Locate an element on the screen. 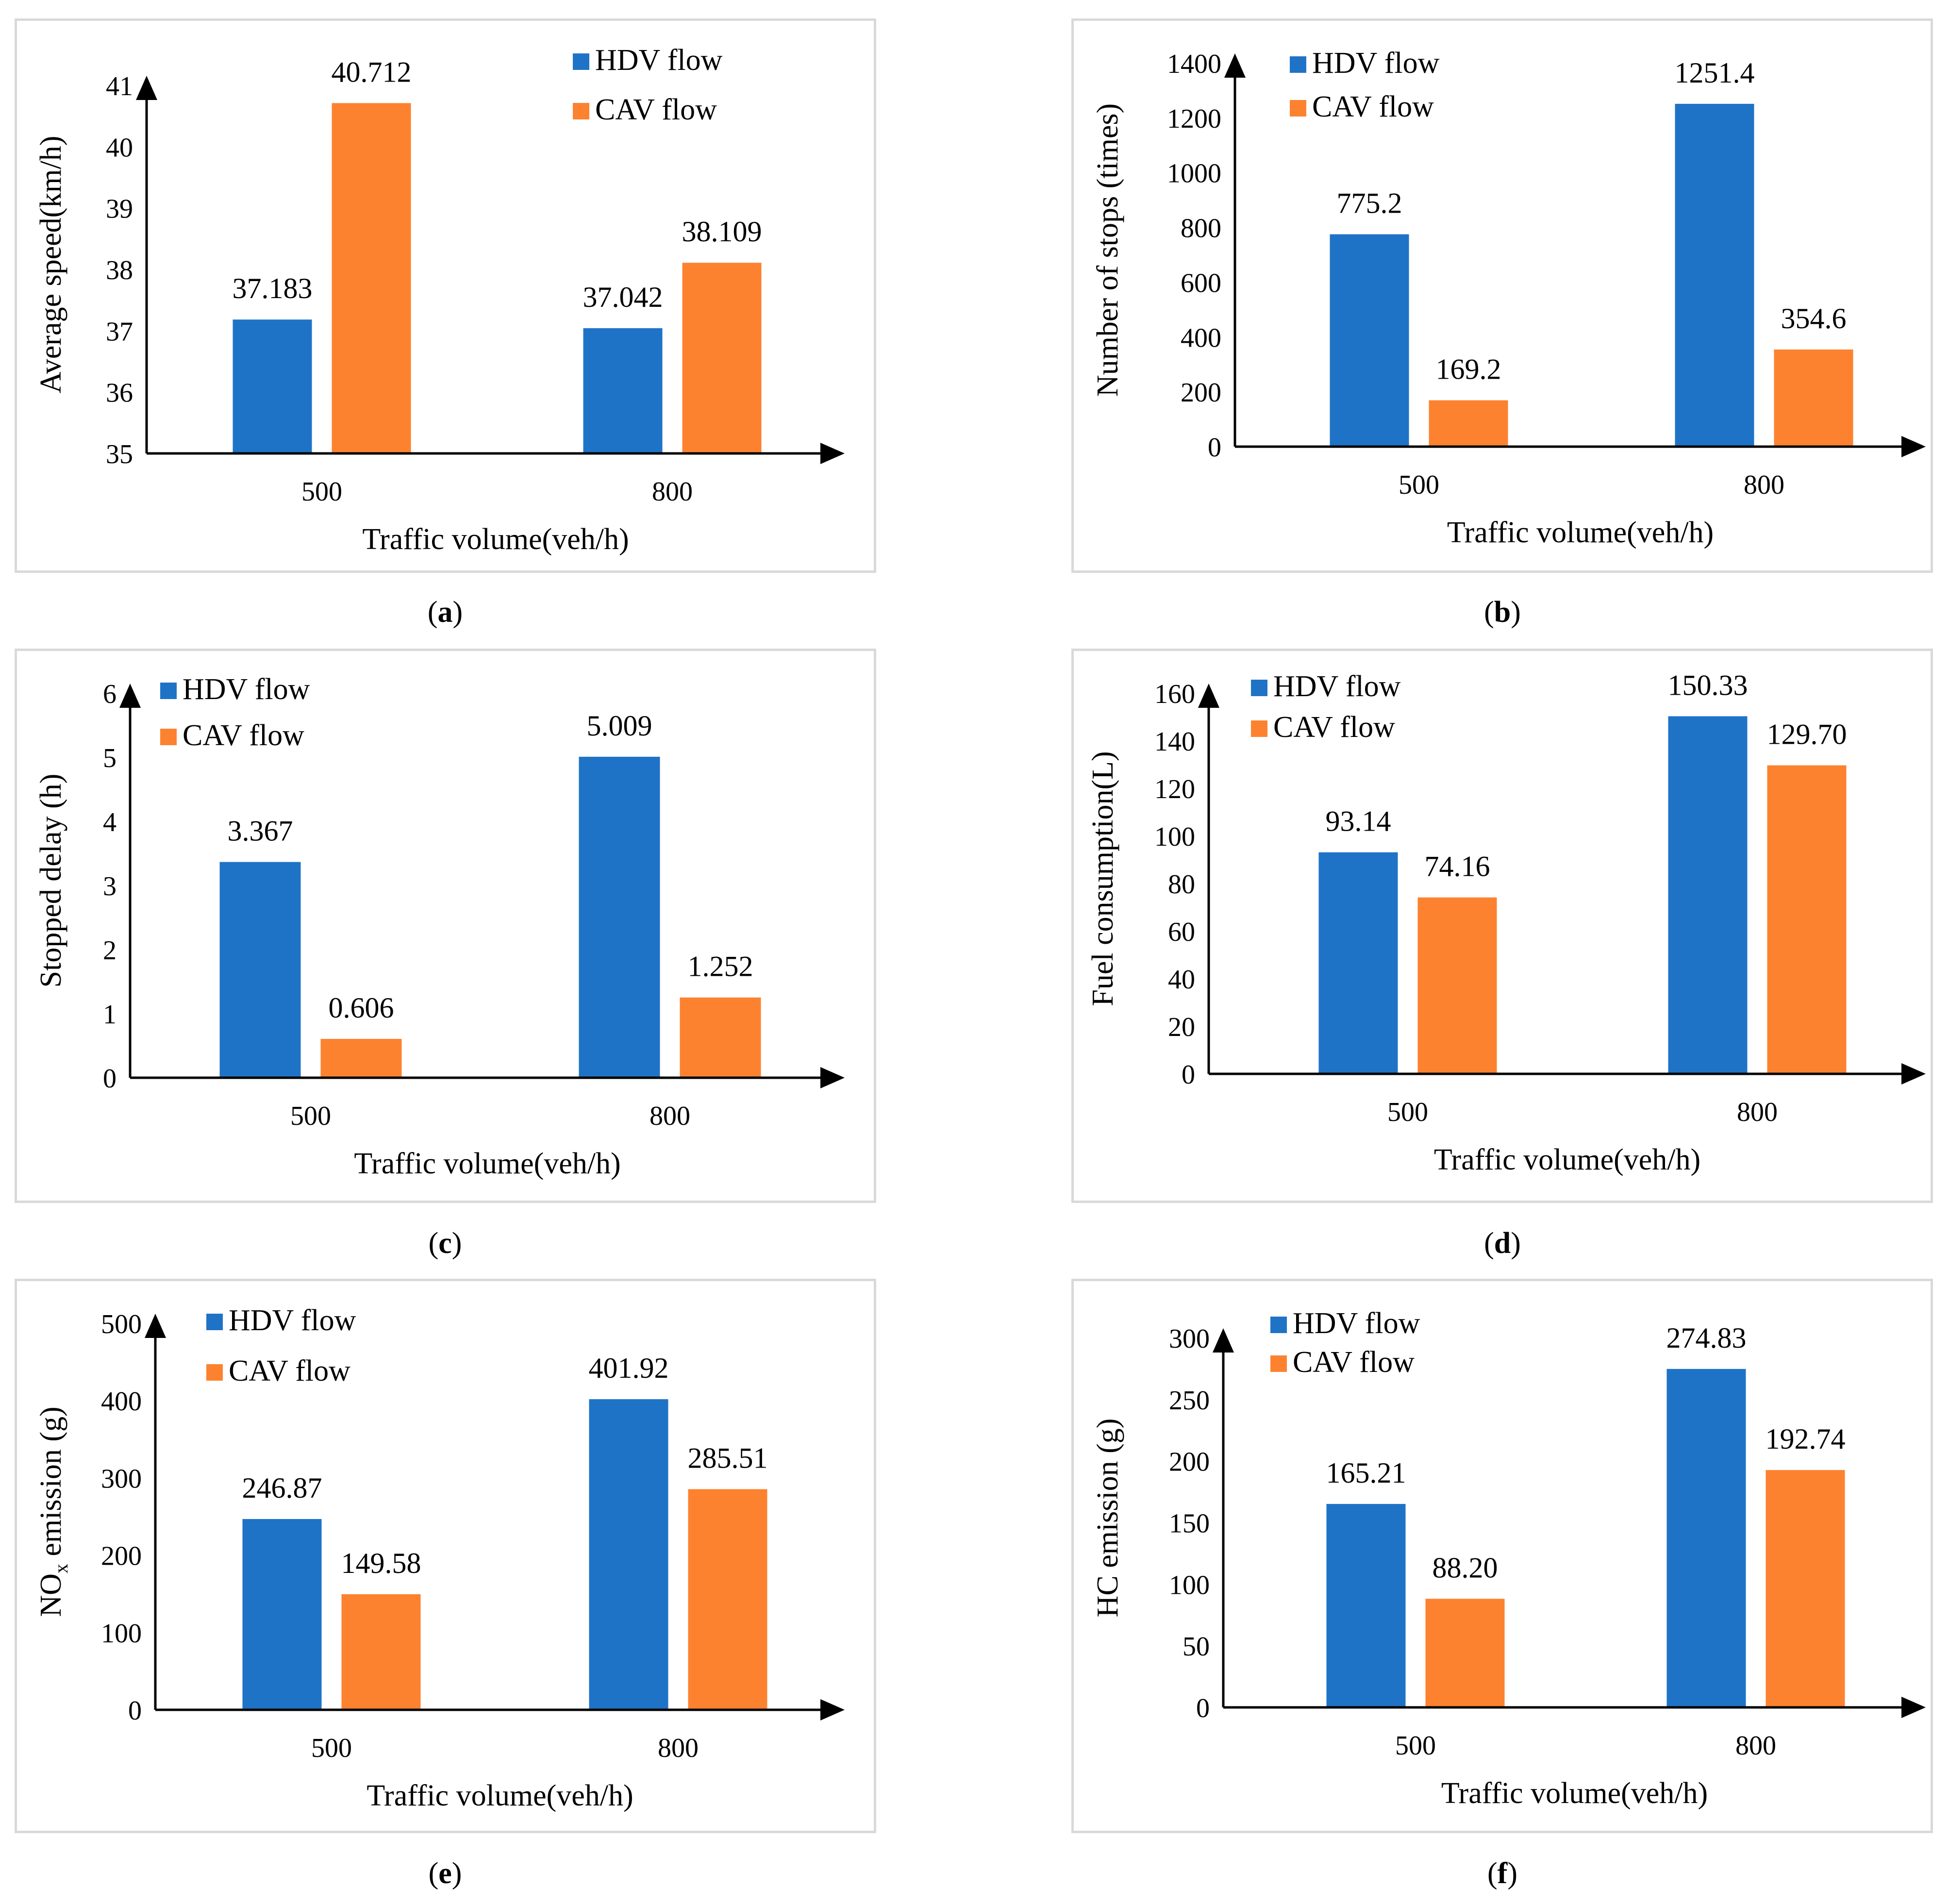 The image size is (1949, 1904). y-axis-title: Stopped delay (h) is located at coordinates (50, 881).